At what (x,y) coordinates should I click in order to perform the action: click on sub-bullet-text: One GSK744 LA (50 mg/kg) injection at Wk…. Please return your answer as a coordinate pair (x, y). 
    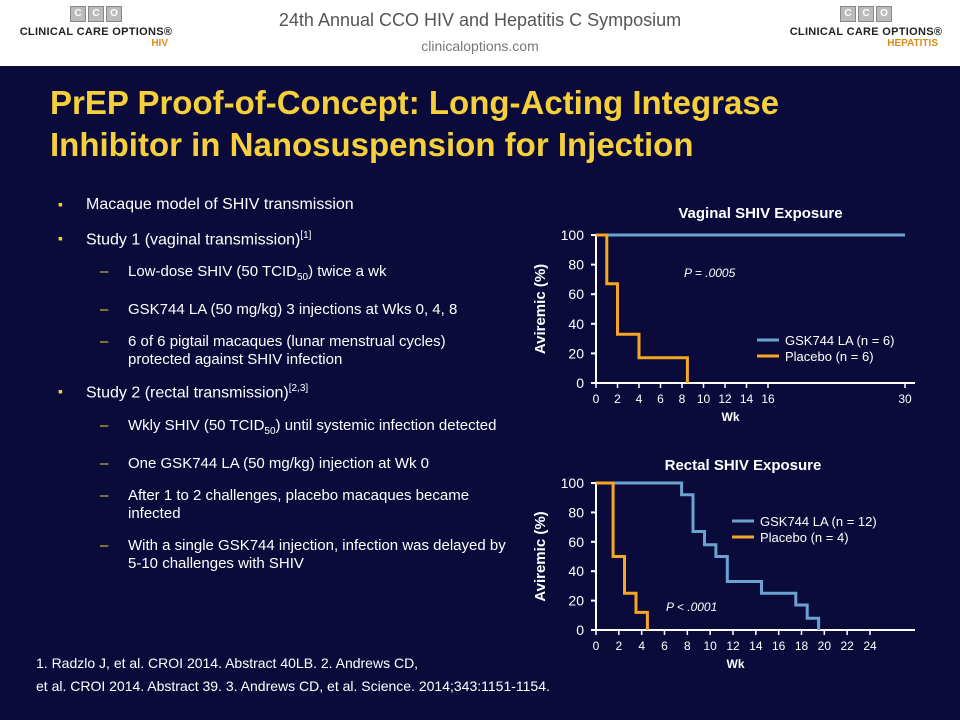
    Looking at the image, I should click on (278, 463).